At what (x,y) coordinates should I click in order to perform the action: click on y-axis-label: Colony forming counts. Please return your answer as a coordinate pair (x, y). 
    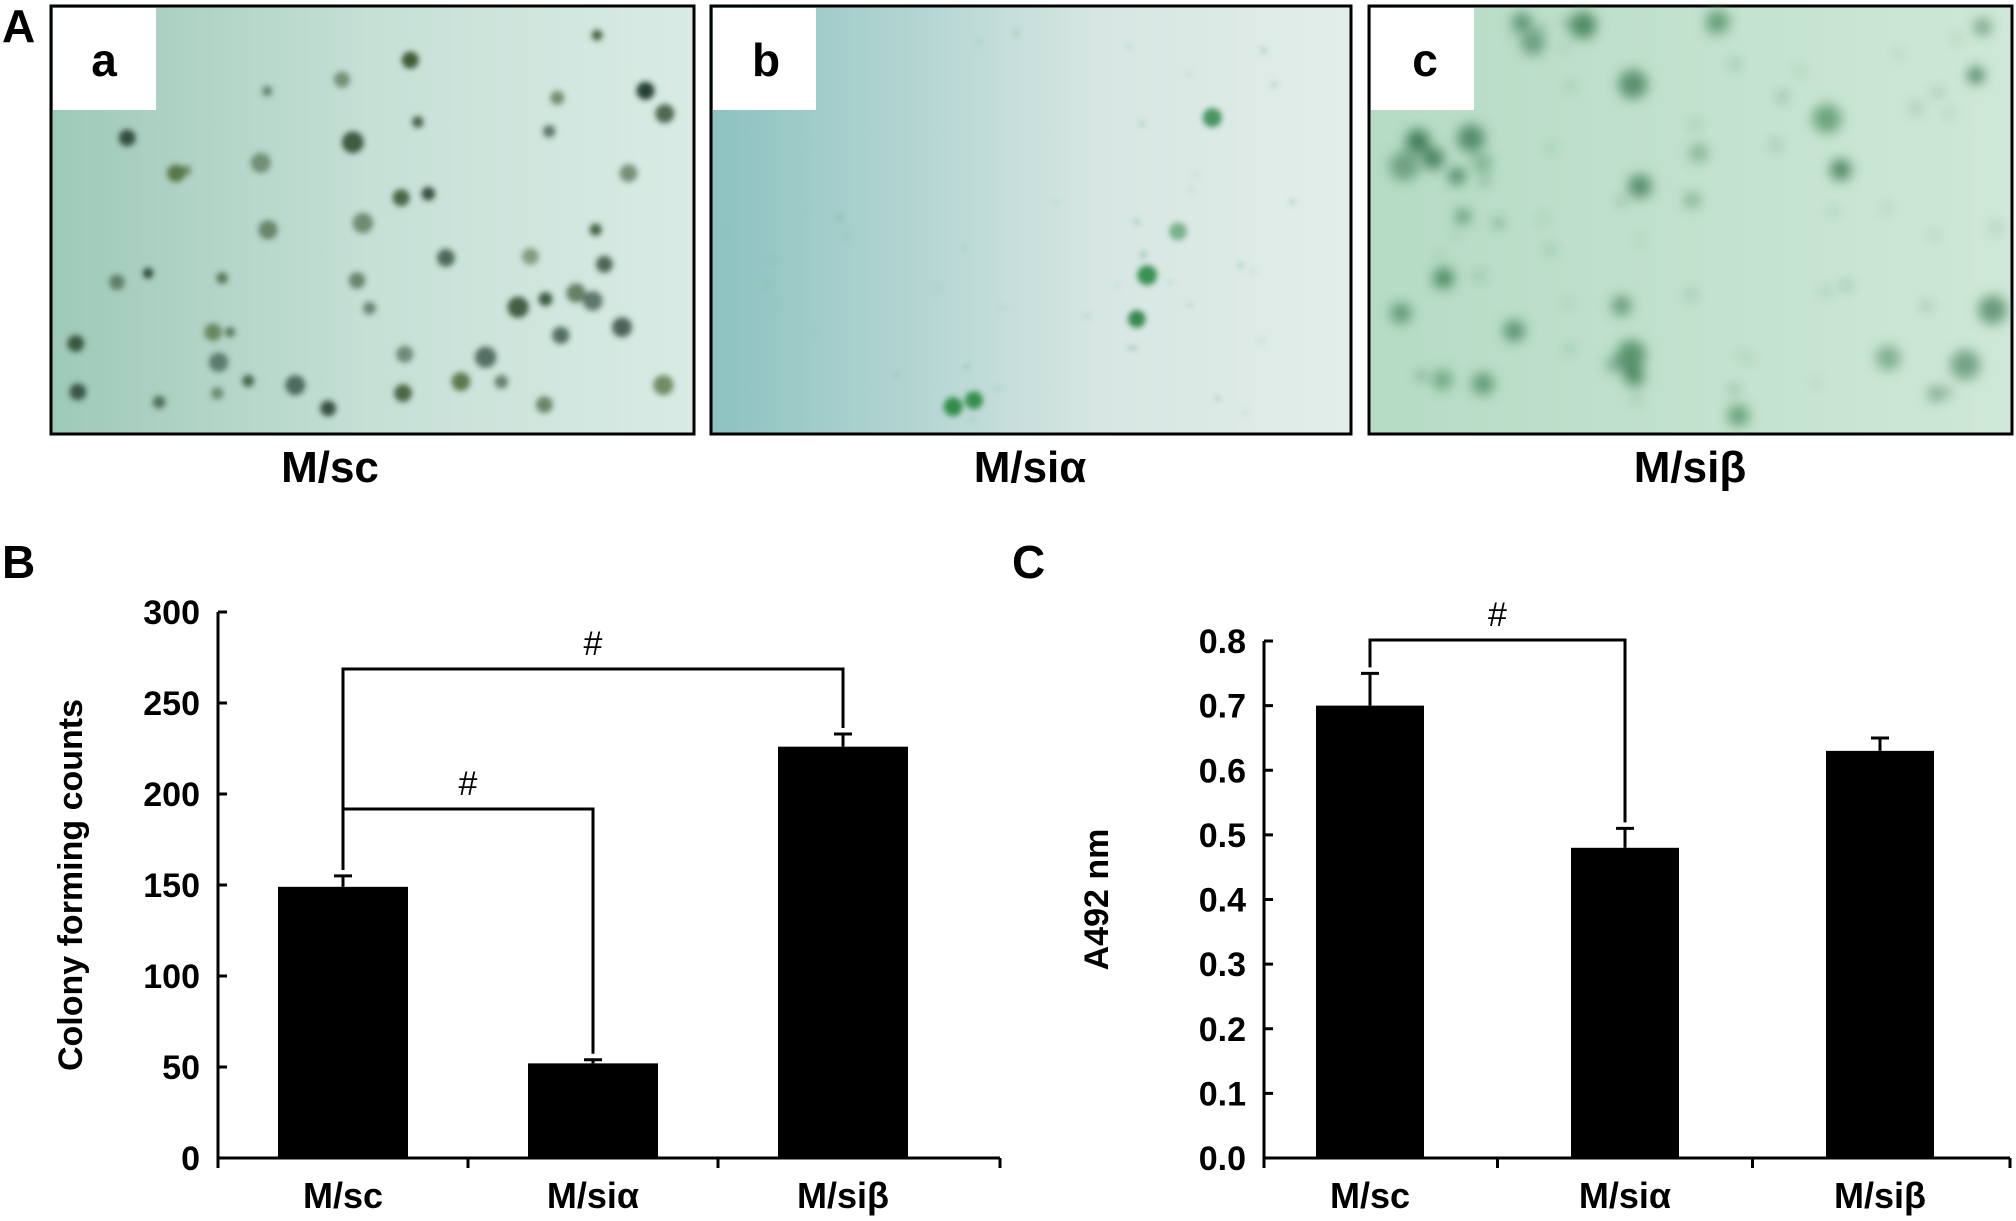
    Looking at the image, I should click on (71, 885).